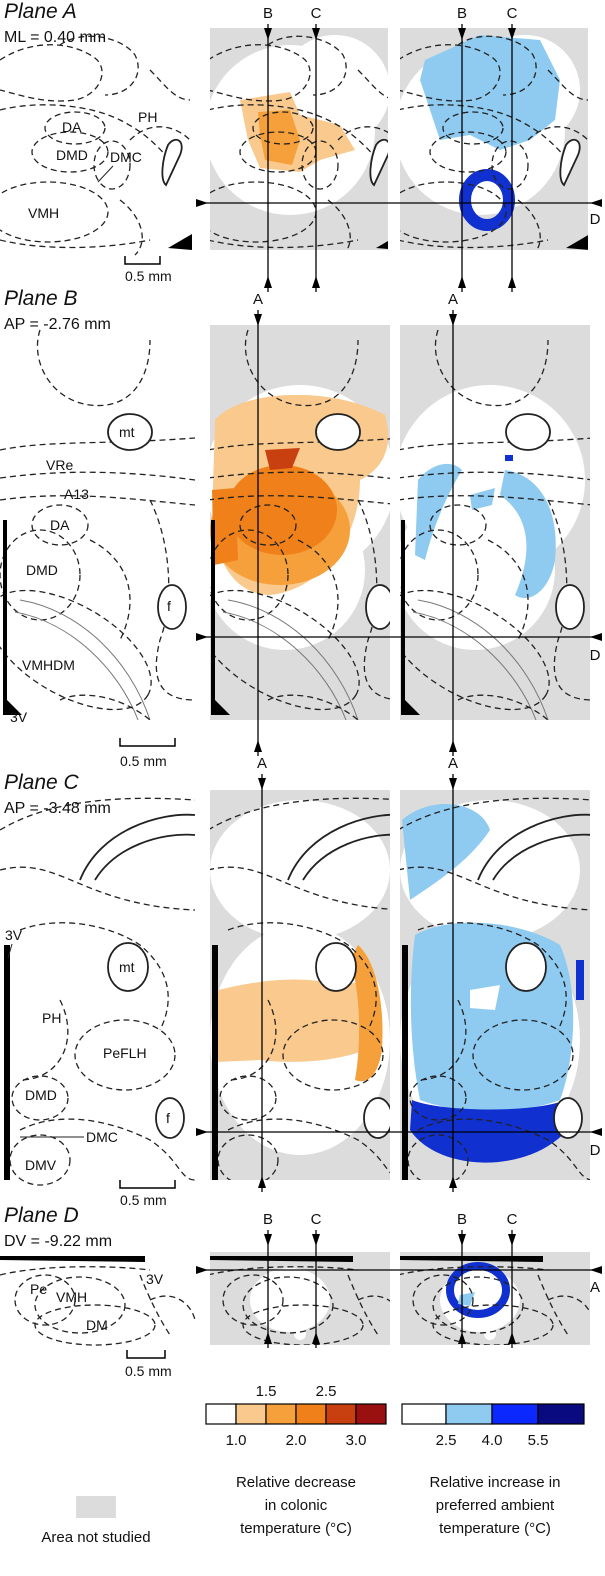 The image size is (605, 1576). I want to click on region-label: VRe, so click(59, 465).